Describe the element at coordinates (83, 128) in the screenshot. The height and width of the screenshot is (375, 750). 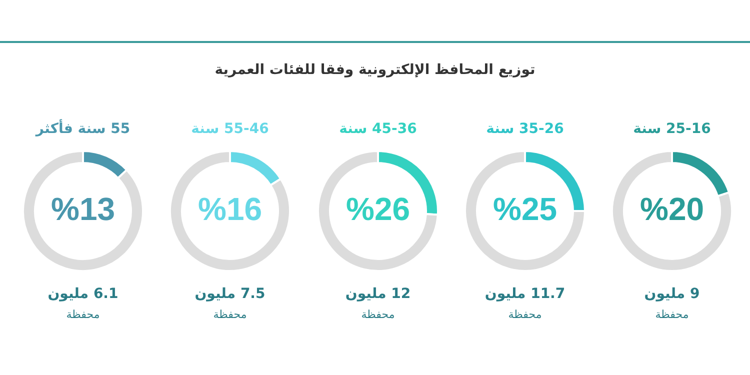
I see `chart-title: 55 سنة فأكثر` at that location.